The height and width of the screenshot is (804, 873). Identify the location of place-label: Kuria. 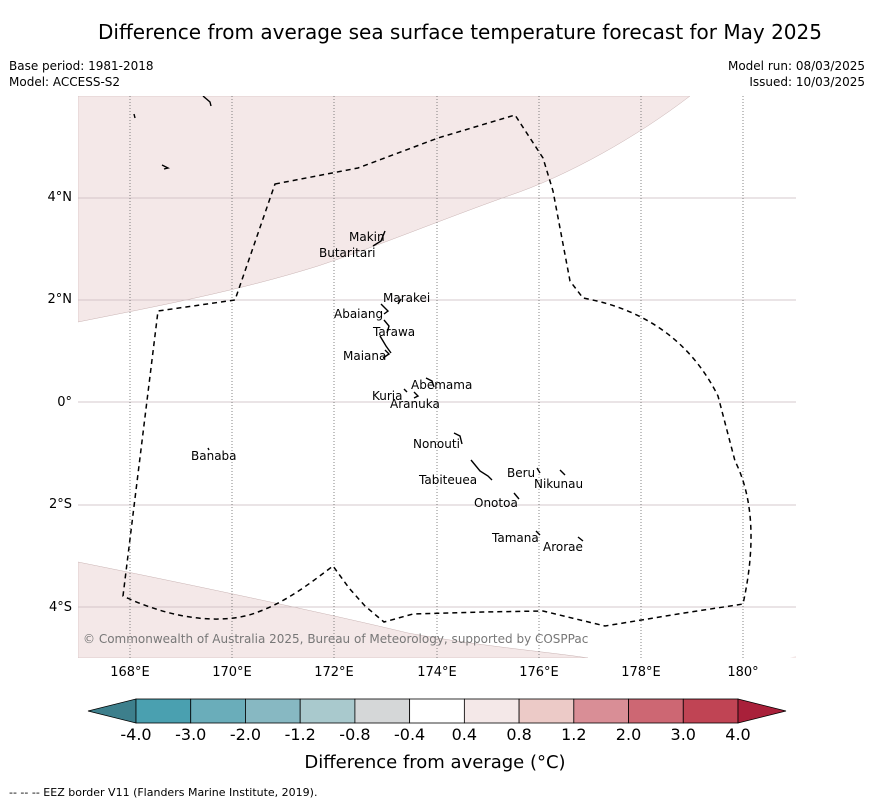
(387, 396).